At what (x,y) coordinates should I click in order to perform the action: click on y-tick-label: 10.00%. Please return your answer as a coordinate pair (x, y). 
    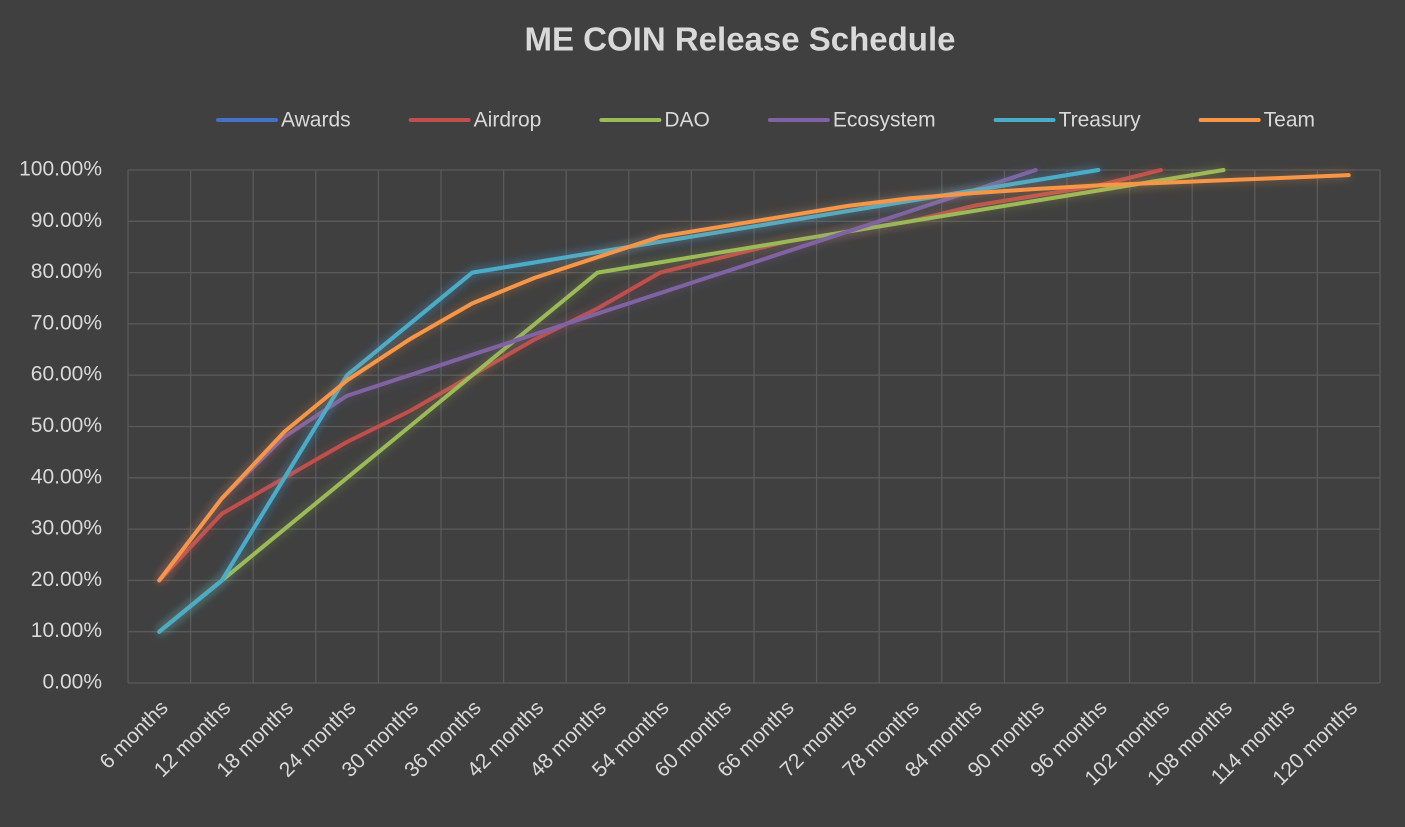
    Looking at the image, I should click on (66, 630).